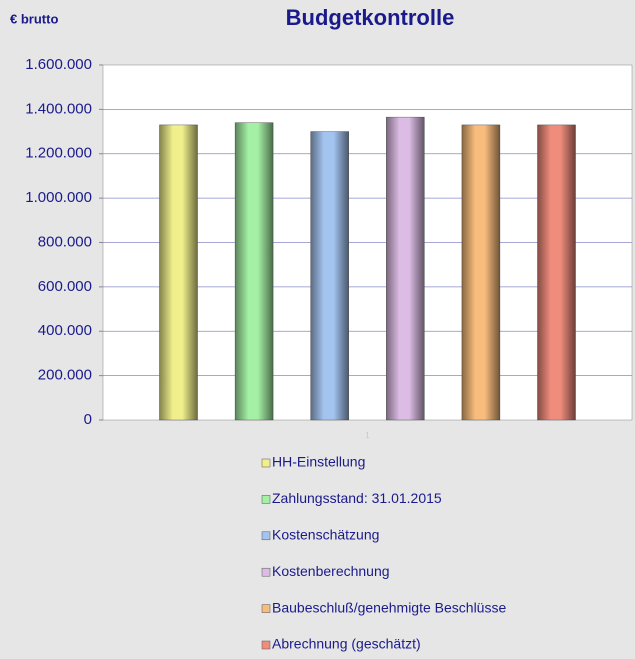  I want to click on y-tick-label: 200.000, so click(65, 375).